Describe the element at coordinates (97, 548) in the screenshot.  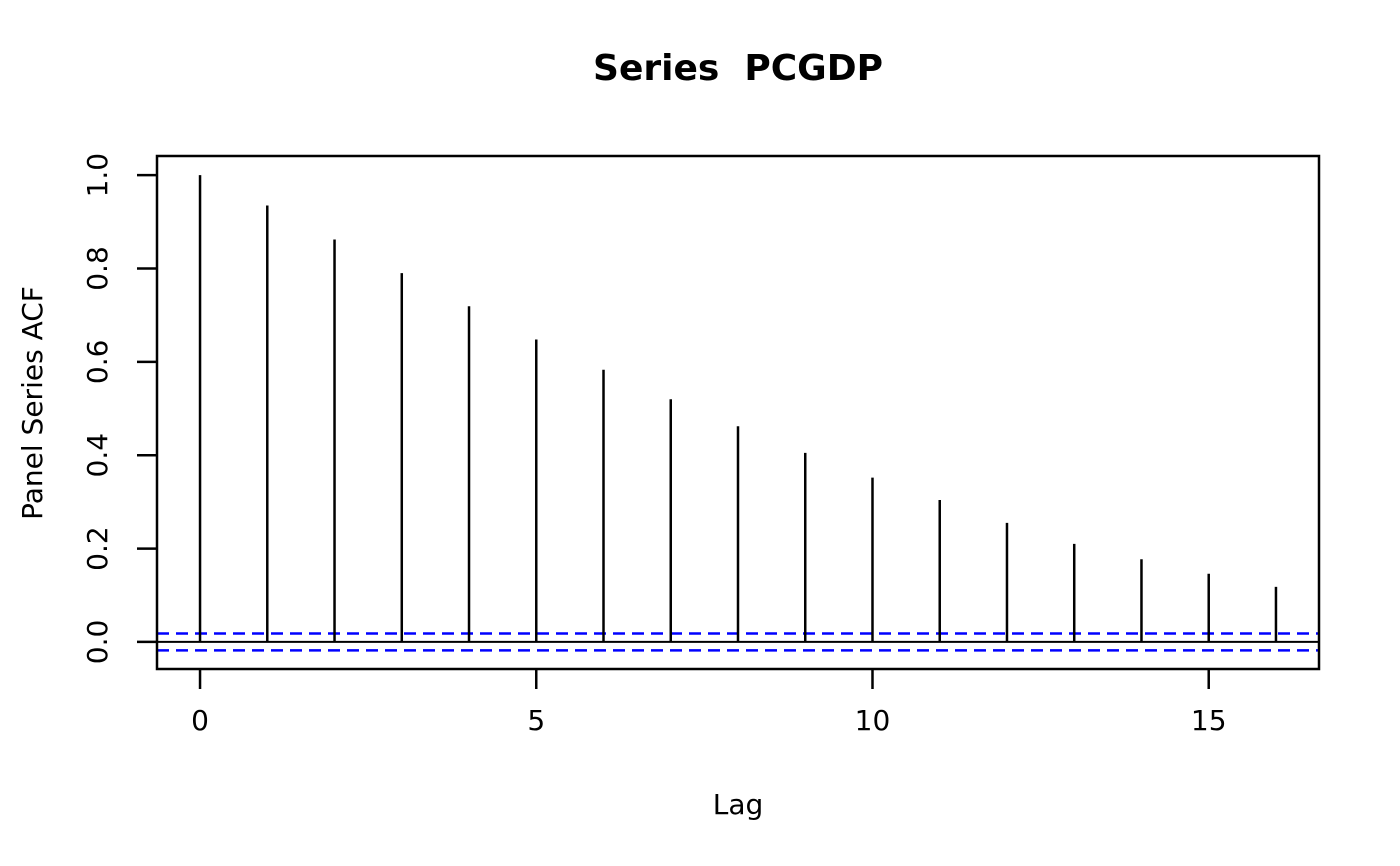
I see `y-axis-tick-label-0.2: 0.2` at that location.